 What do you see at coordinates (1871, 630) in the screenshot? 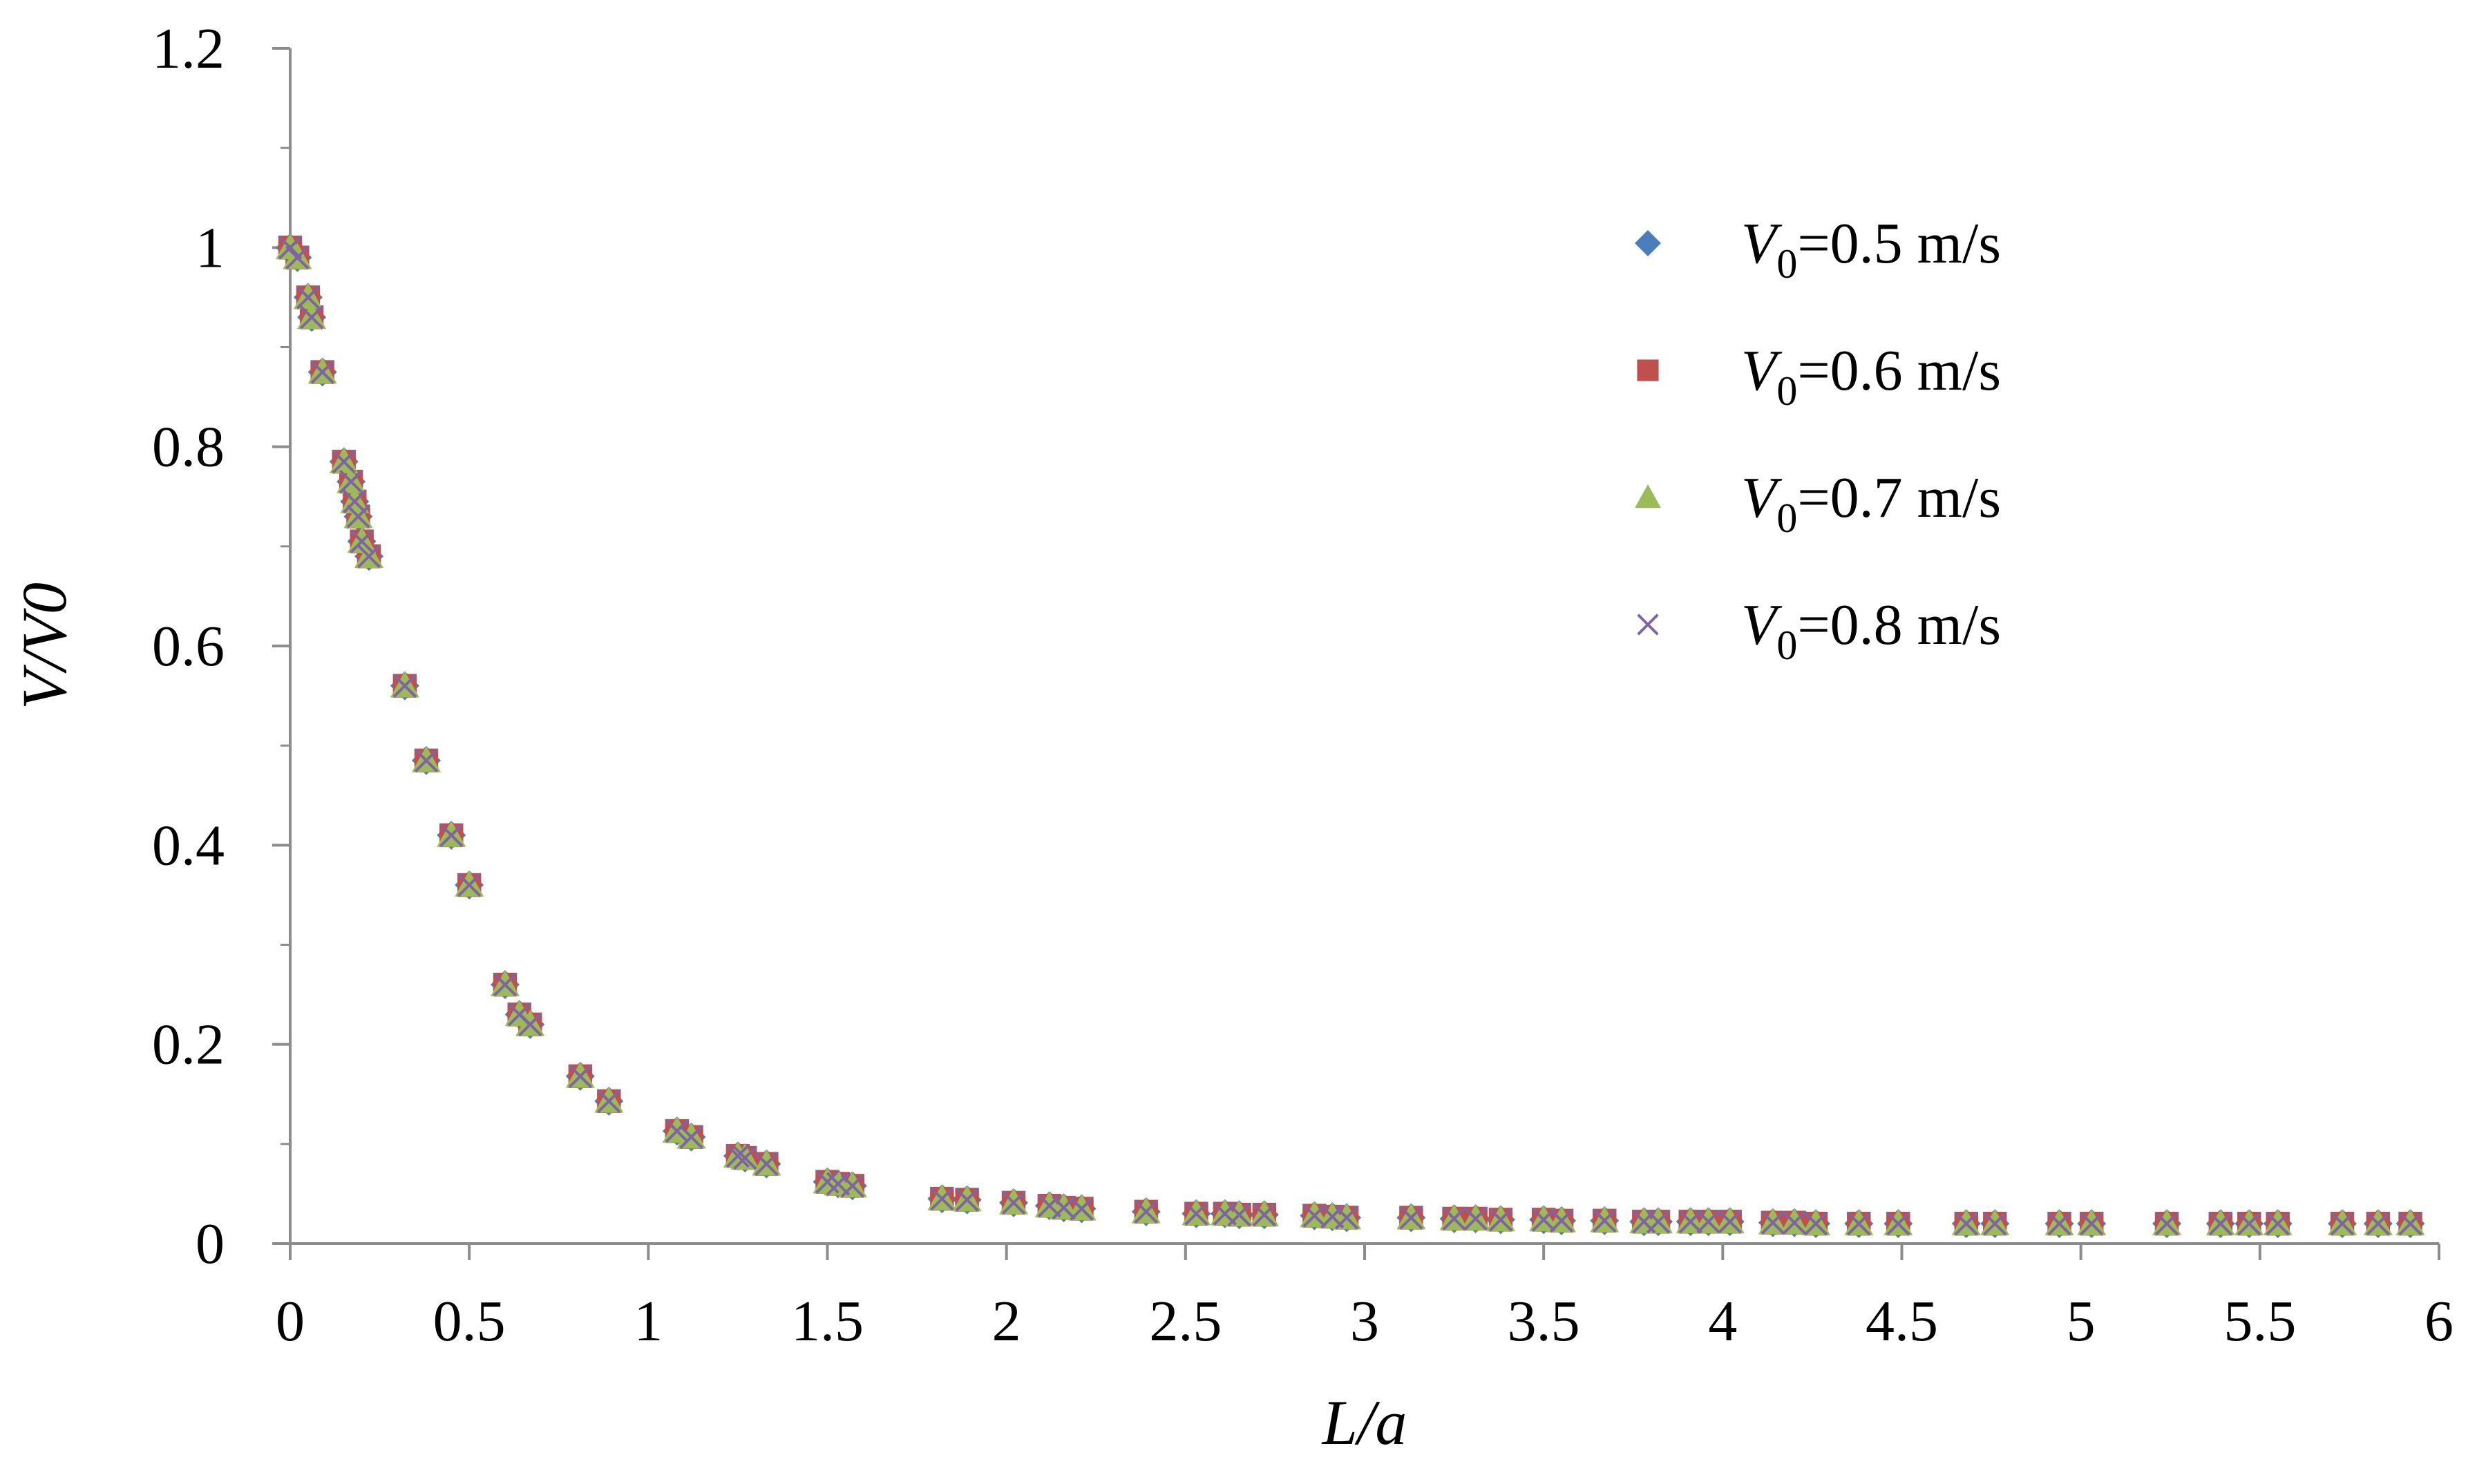
I see `legend-label-4: V0=0.8 m/s` at bounding box center [1871, 630].